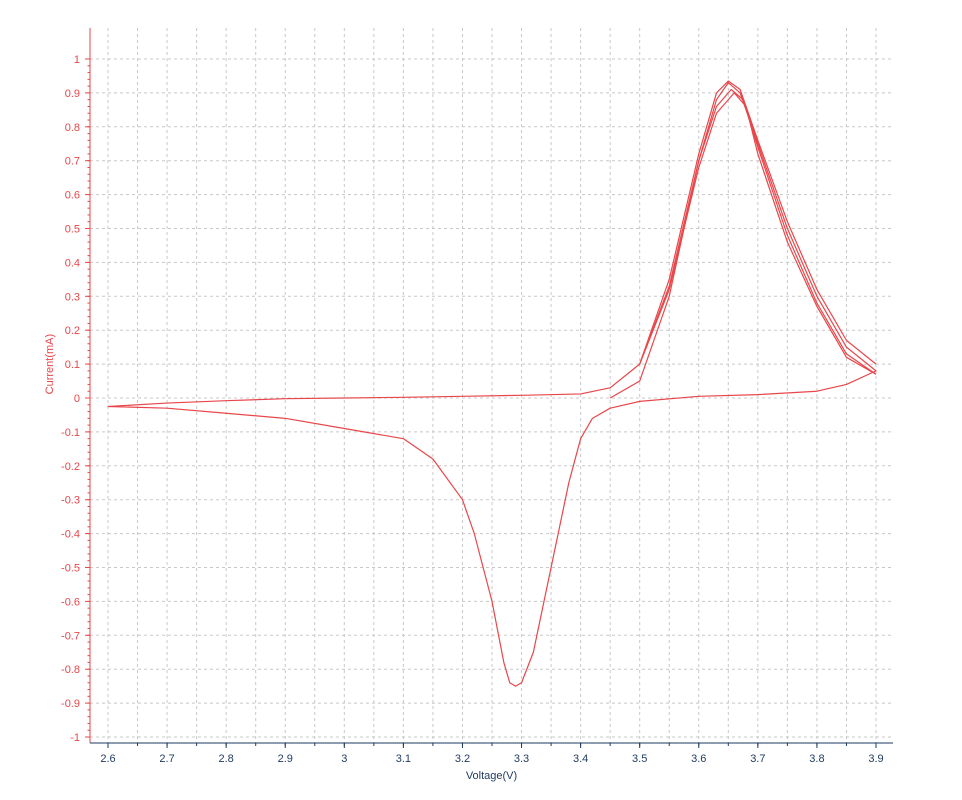  I want to click on y-tick-label: 0.2, so click(72, 331).